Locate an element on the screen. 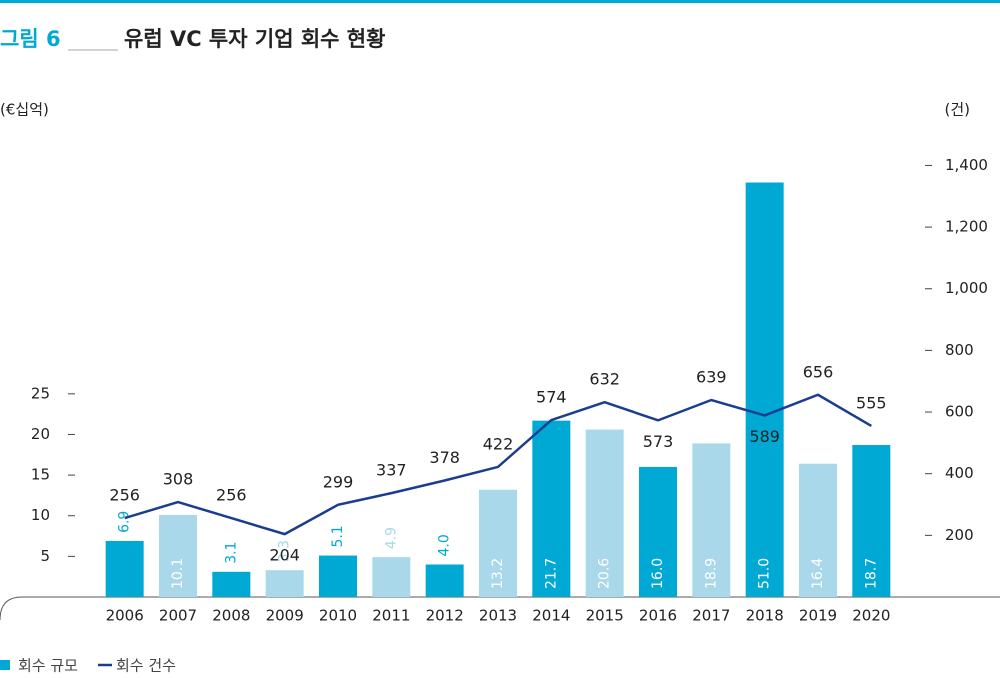 The width and height of the screenshot is (1000, 678). y-tick-label: 5 is located at coordinates (45, 556).